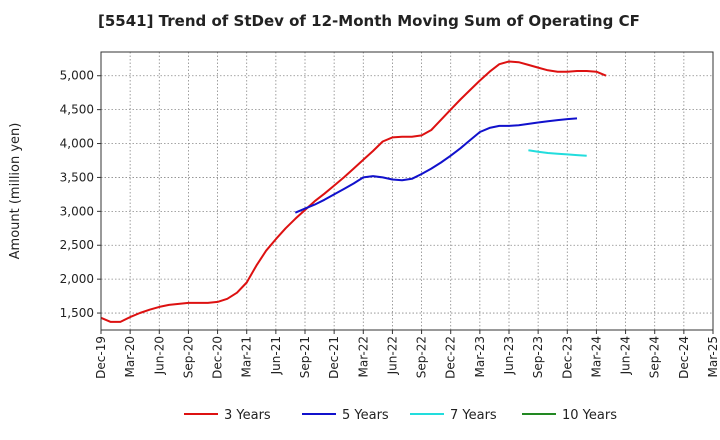 The image size is (720, 440). Describe the element at coordinates (77, 177) in the screenshot. I see `y-tick-label: 3,500` at that location.